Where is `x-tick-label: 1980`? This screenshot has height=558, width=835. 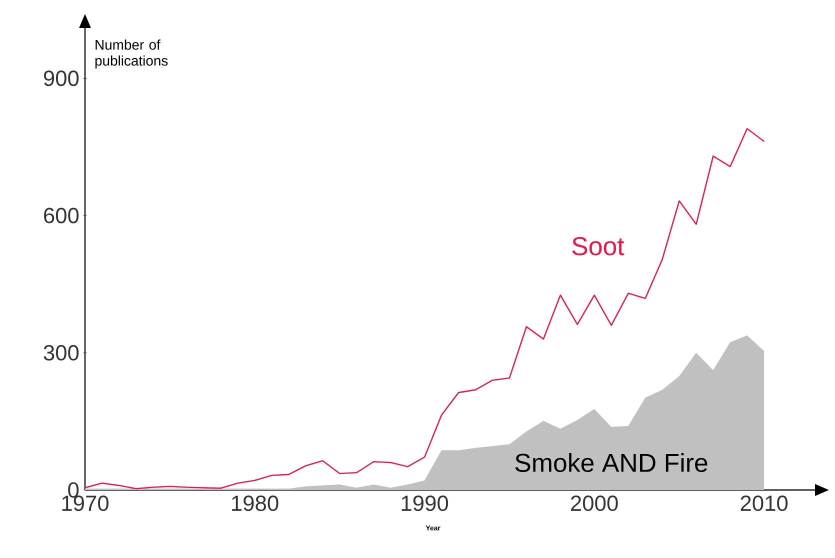
x-tick-label: 1980 is located at coordinates (255, 504).